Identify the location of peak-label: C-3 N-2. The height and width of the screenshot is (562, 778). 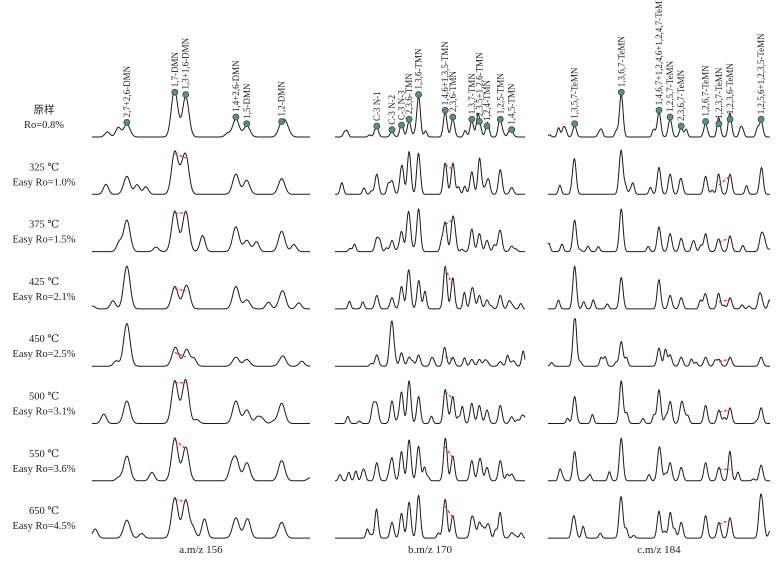
(392, 110).